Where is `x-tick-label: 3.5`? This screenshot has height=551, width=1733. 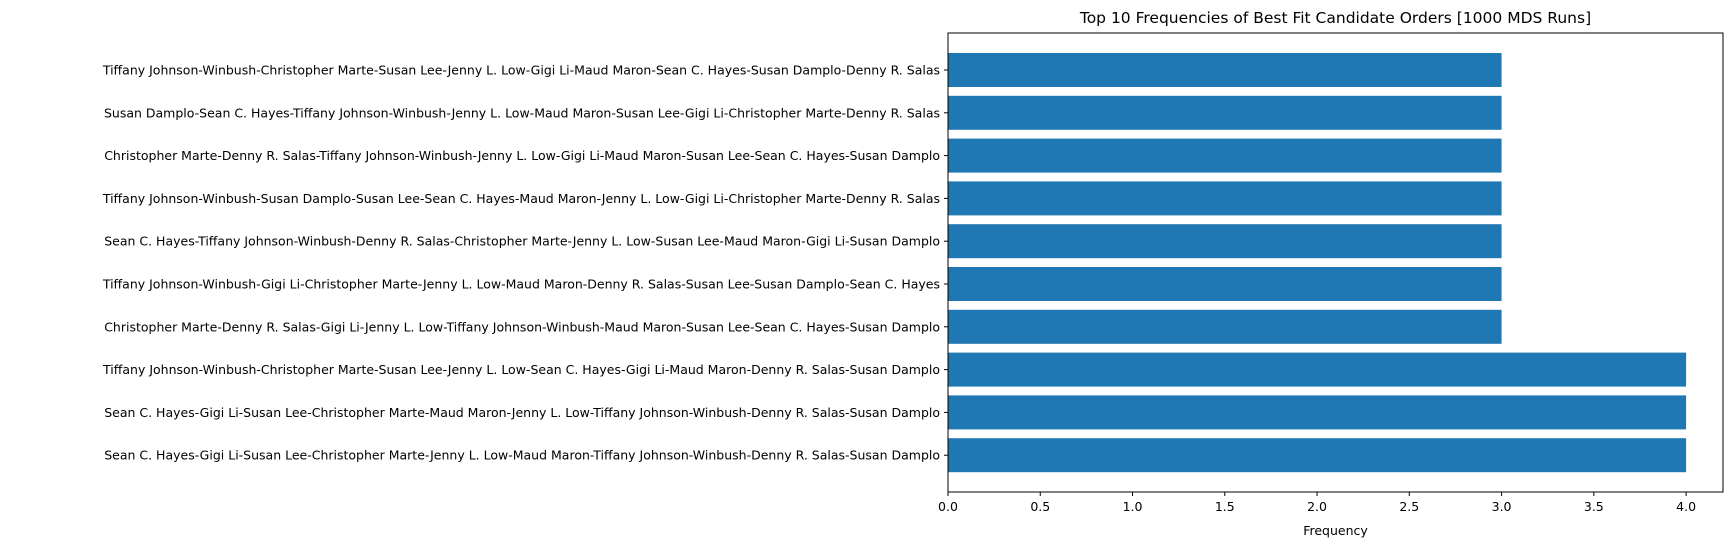 x-tick-label: 3.5 is located at coordinates (1594, 506).